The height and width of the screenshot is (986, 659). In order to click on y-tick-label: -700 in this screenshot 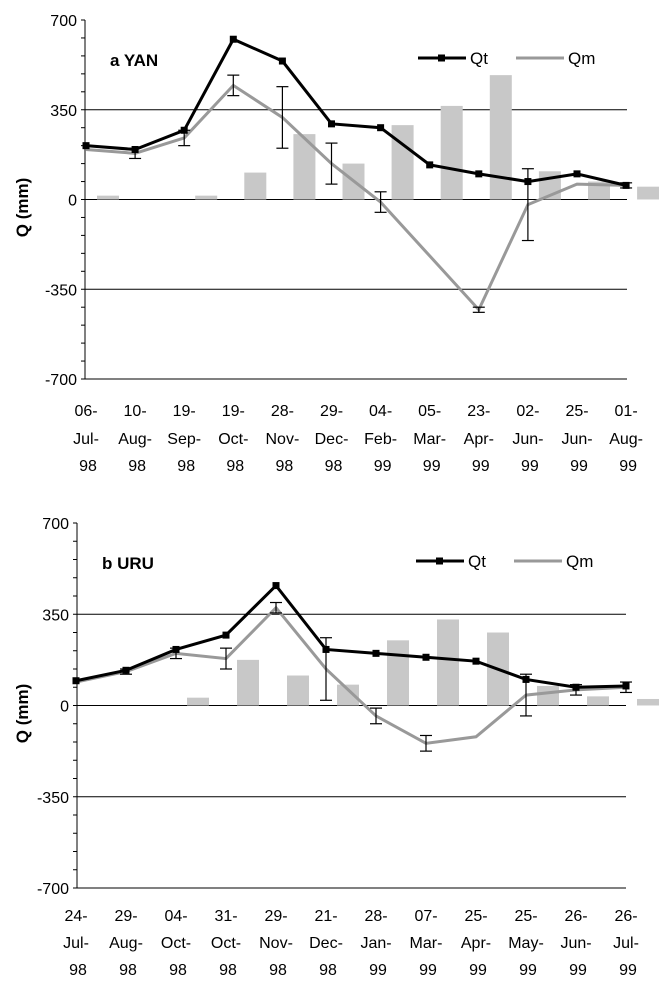, I will do `click(61, 380)`.